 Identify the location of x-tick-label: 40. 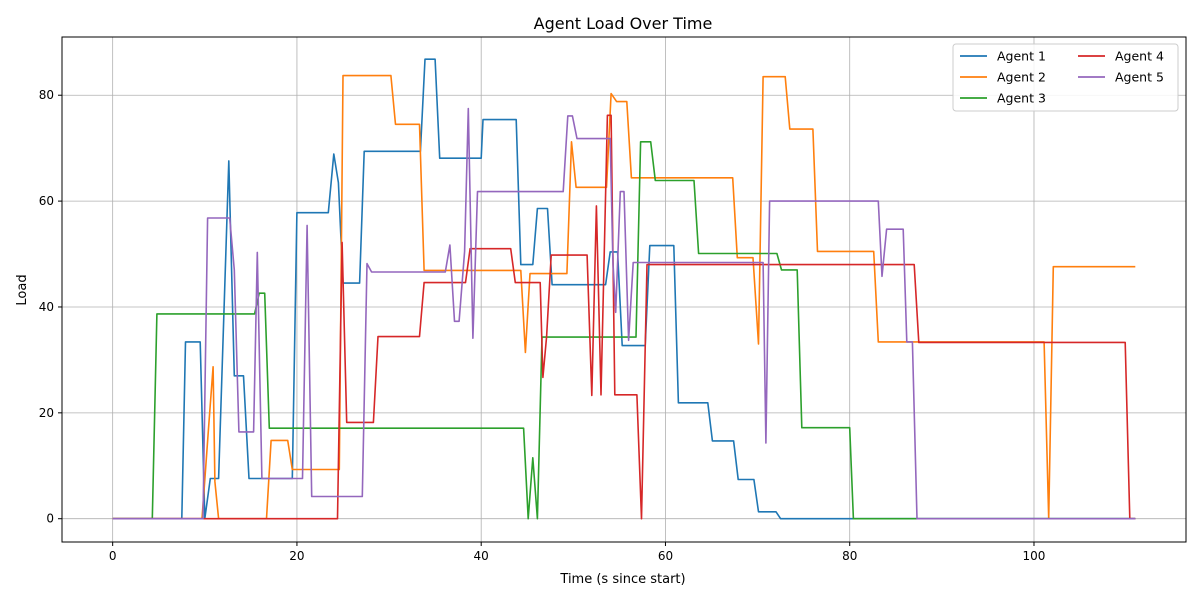
(481, 556).